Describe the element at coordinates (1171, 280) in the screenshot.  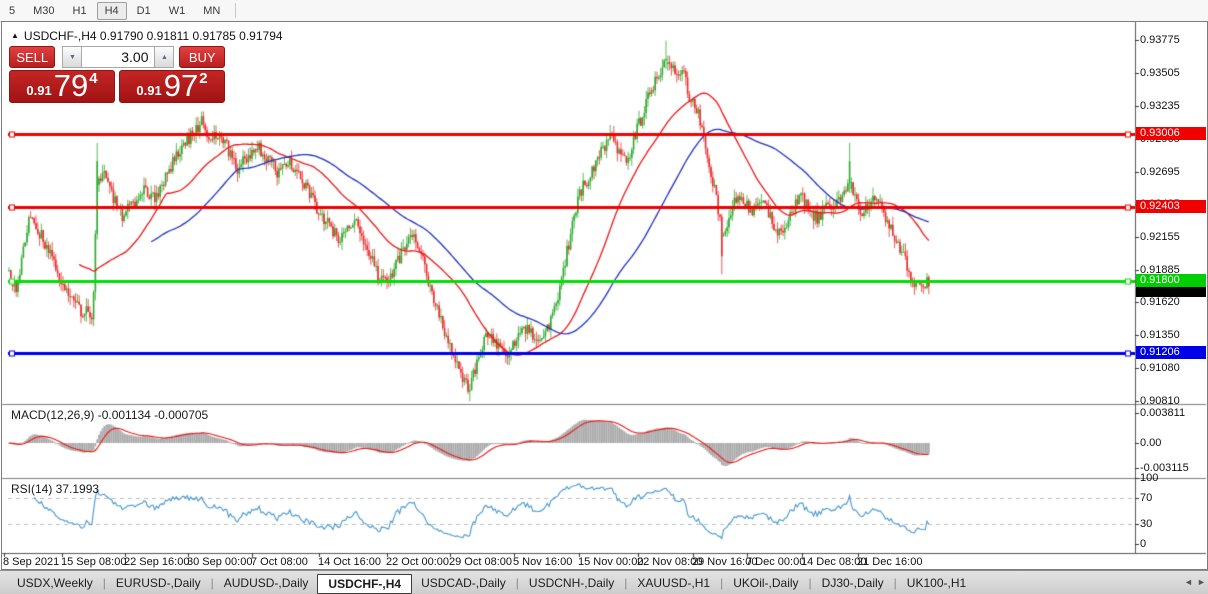
I see `level-price-badge: 0.91800` at that location.